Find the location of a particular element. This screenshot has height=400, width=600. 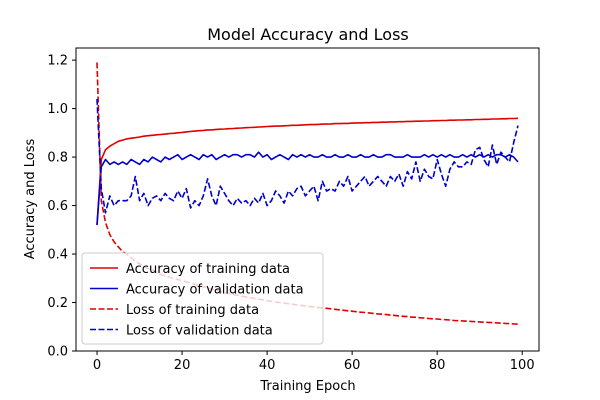

x-tick-label: 60 is located at coordinates (352, 365).